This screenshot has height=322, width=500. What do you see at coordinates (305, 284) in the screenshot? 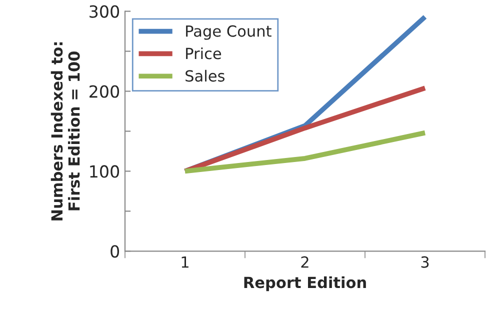
I see `x-axis-title: Report Edition` at bounding box center [305, 284].